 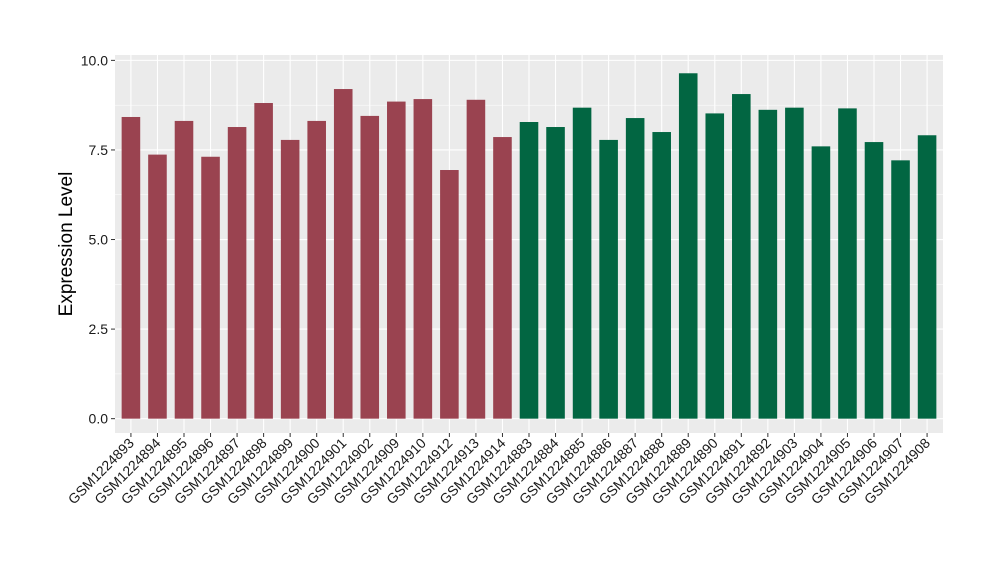 What do you see at coordinates (66, 244) in the screenshot?
I see `y-axis-title: Expression Level` at bounding box center [66, 244].